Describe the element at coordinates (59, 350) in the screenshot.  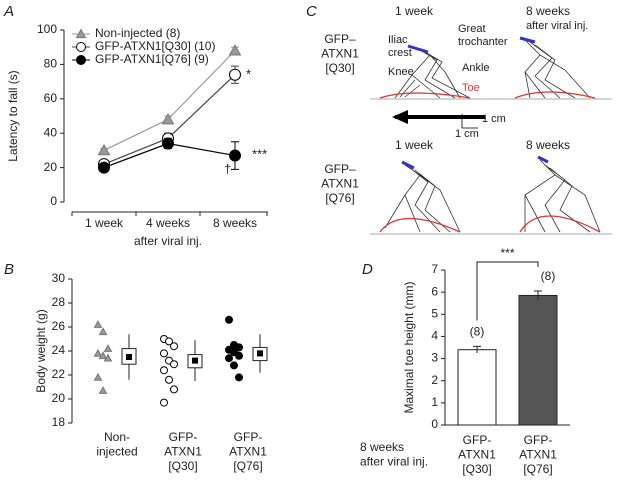
I see `y-tick-label: 24` at that location.